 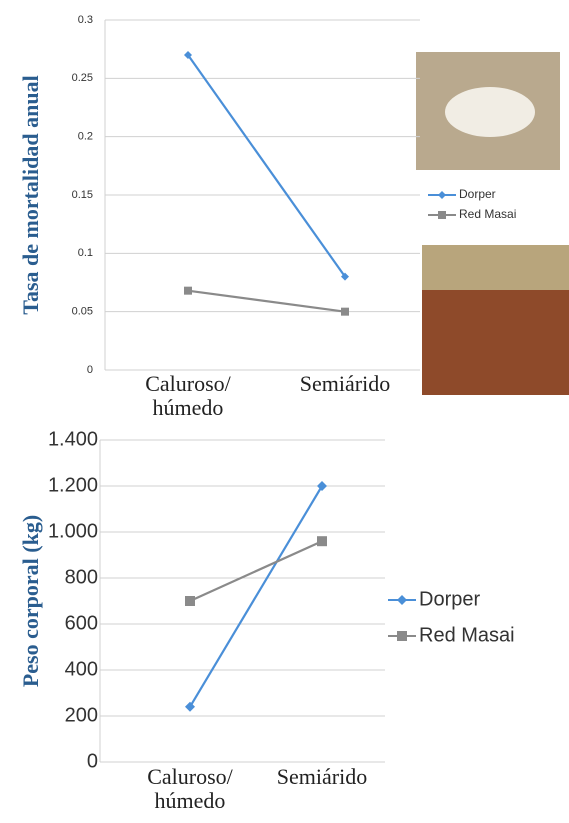 What do you see at coordinates (85, 20) in the screenshot?
I see `y-tick-label: 0.3` at bounding box center [85, 20].